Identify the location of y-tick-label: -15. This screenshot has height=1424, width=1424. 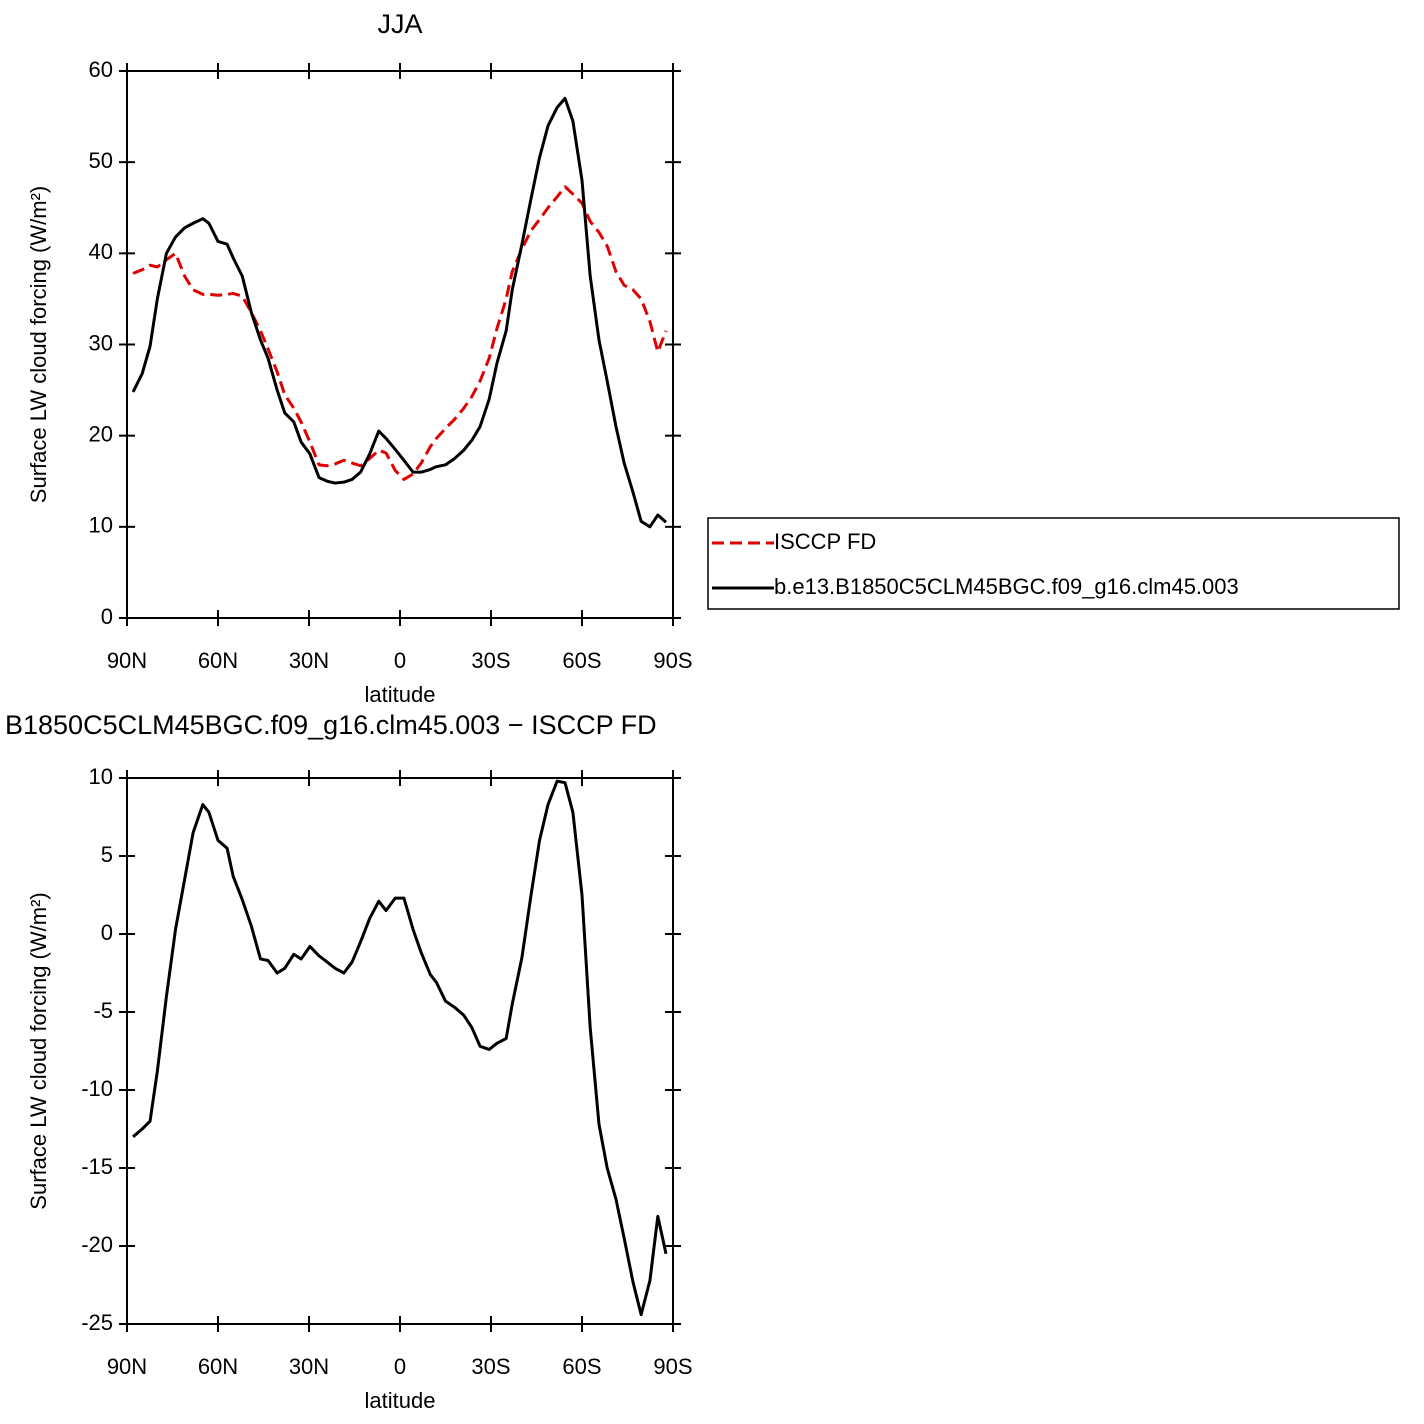
(97, 1166).